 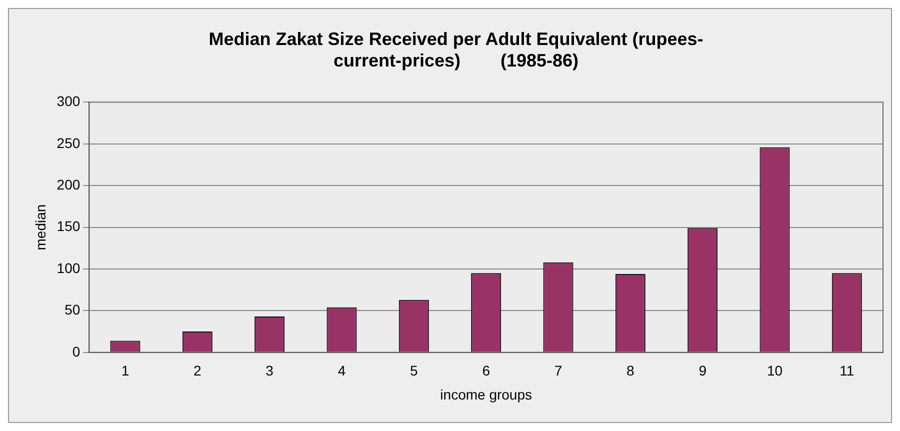 What do you see at coordinates (125, 370) in the screenshot?
I see `x-tick-label: 1` at bounding box center [125, 370].